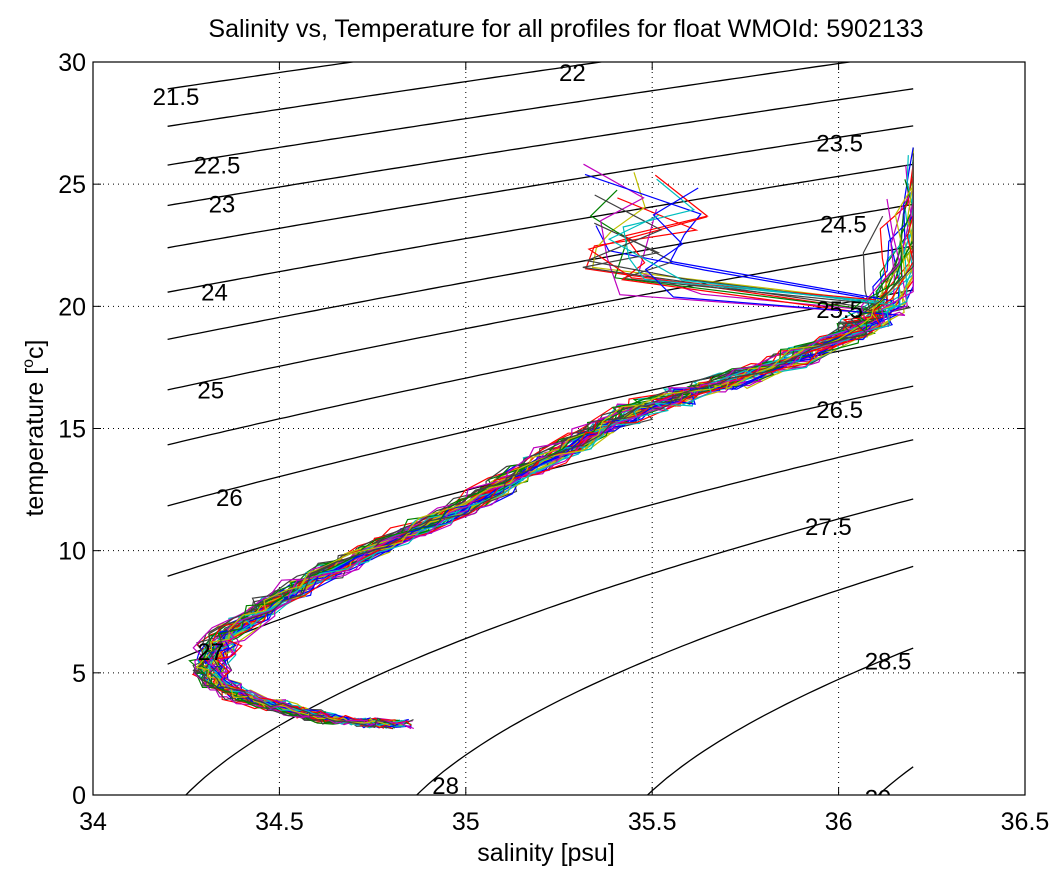 This screenshot has width=1060, height=871. What do you see at coordinates (72, 185) in the screenshot?
I see `y-tick-label: 25` at bounding box center [72, 185].